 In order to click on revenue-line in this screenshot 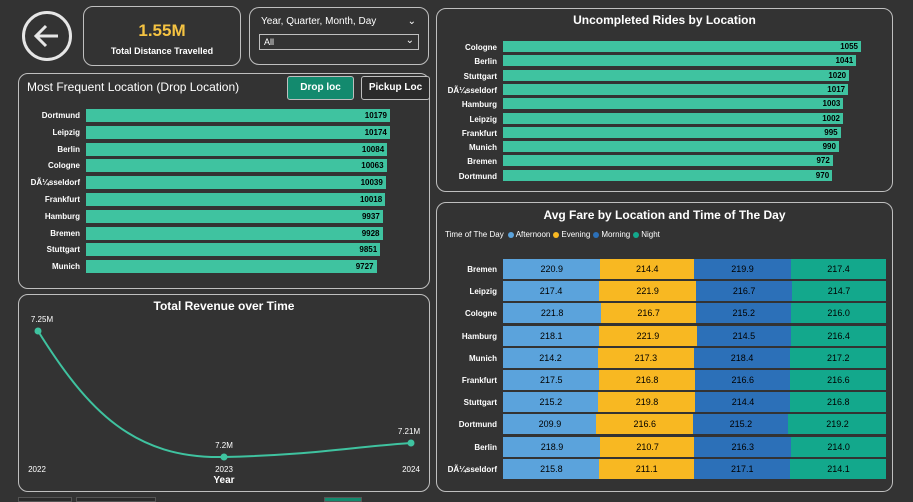, I will do `click(224, 394)`.